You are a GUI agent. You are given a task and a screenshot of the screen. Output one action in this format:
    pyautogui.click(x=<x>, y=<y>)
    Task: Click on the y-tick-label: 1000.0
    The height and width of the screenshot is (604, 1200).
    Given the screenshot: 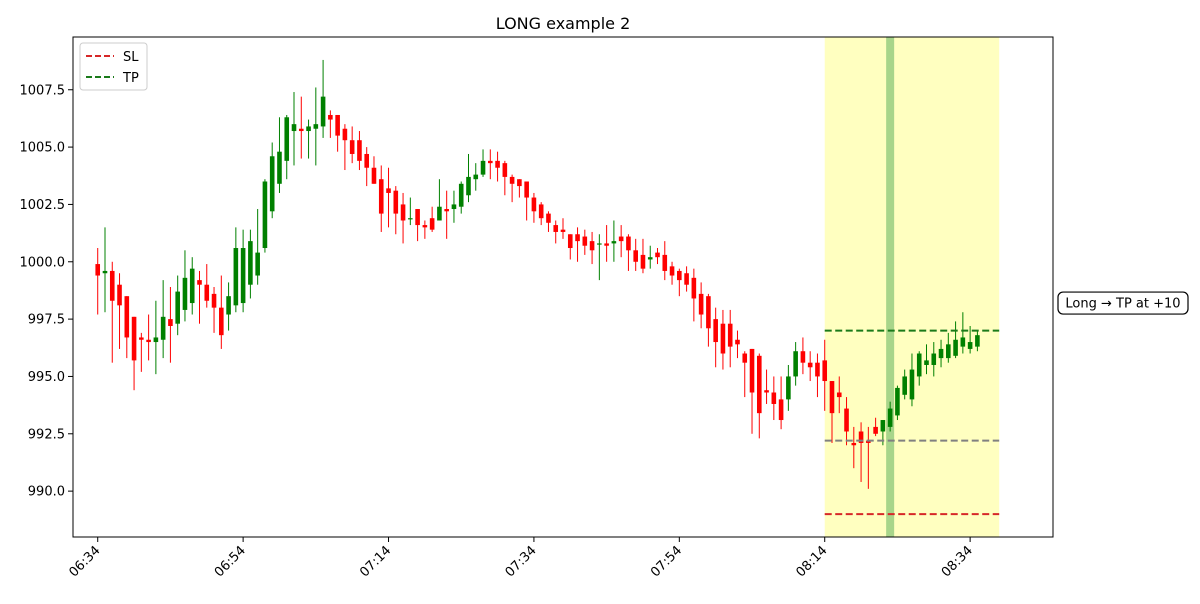 What is the action you would take?
    pyautogui.click(x=43, y=262)
    